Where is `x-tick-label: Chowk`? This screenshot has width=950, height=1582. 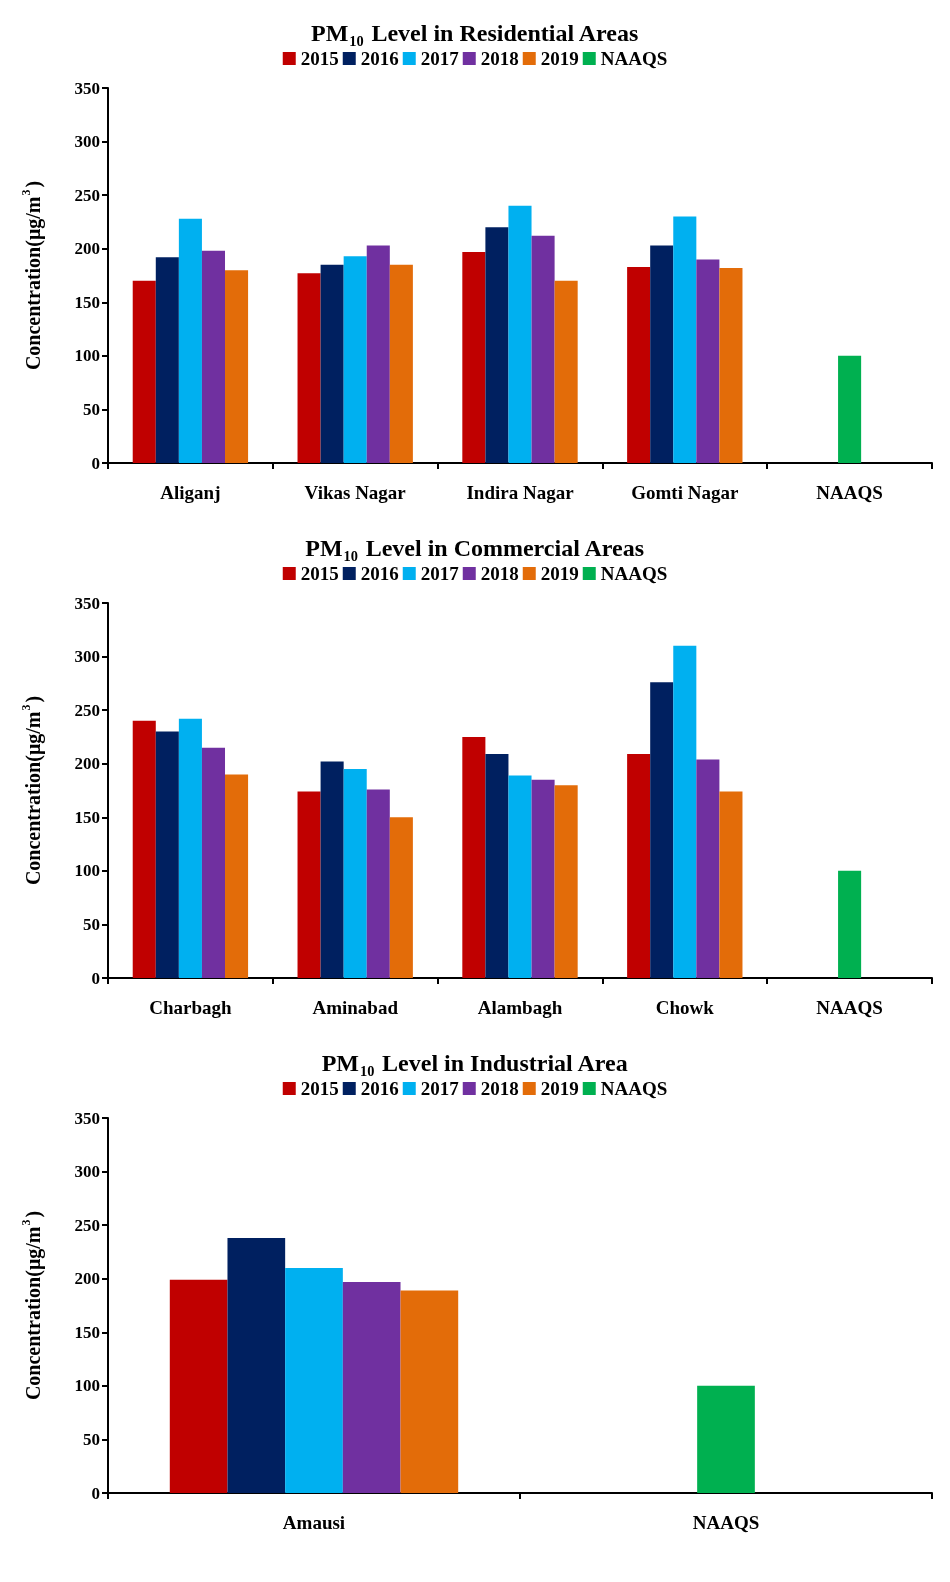
x-tick-label: Chowk is located at coordinates (685, 1007).